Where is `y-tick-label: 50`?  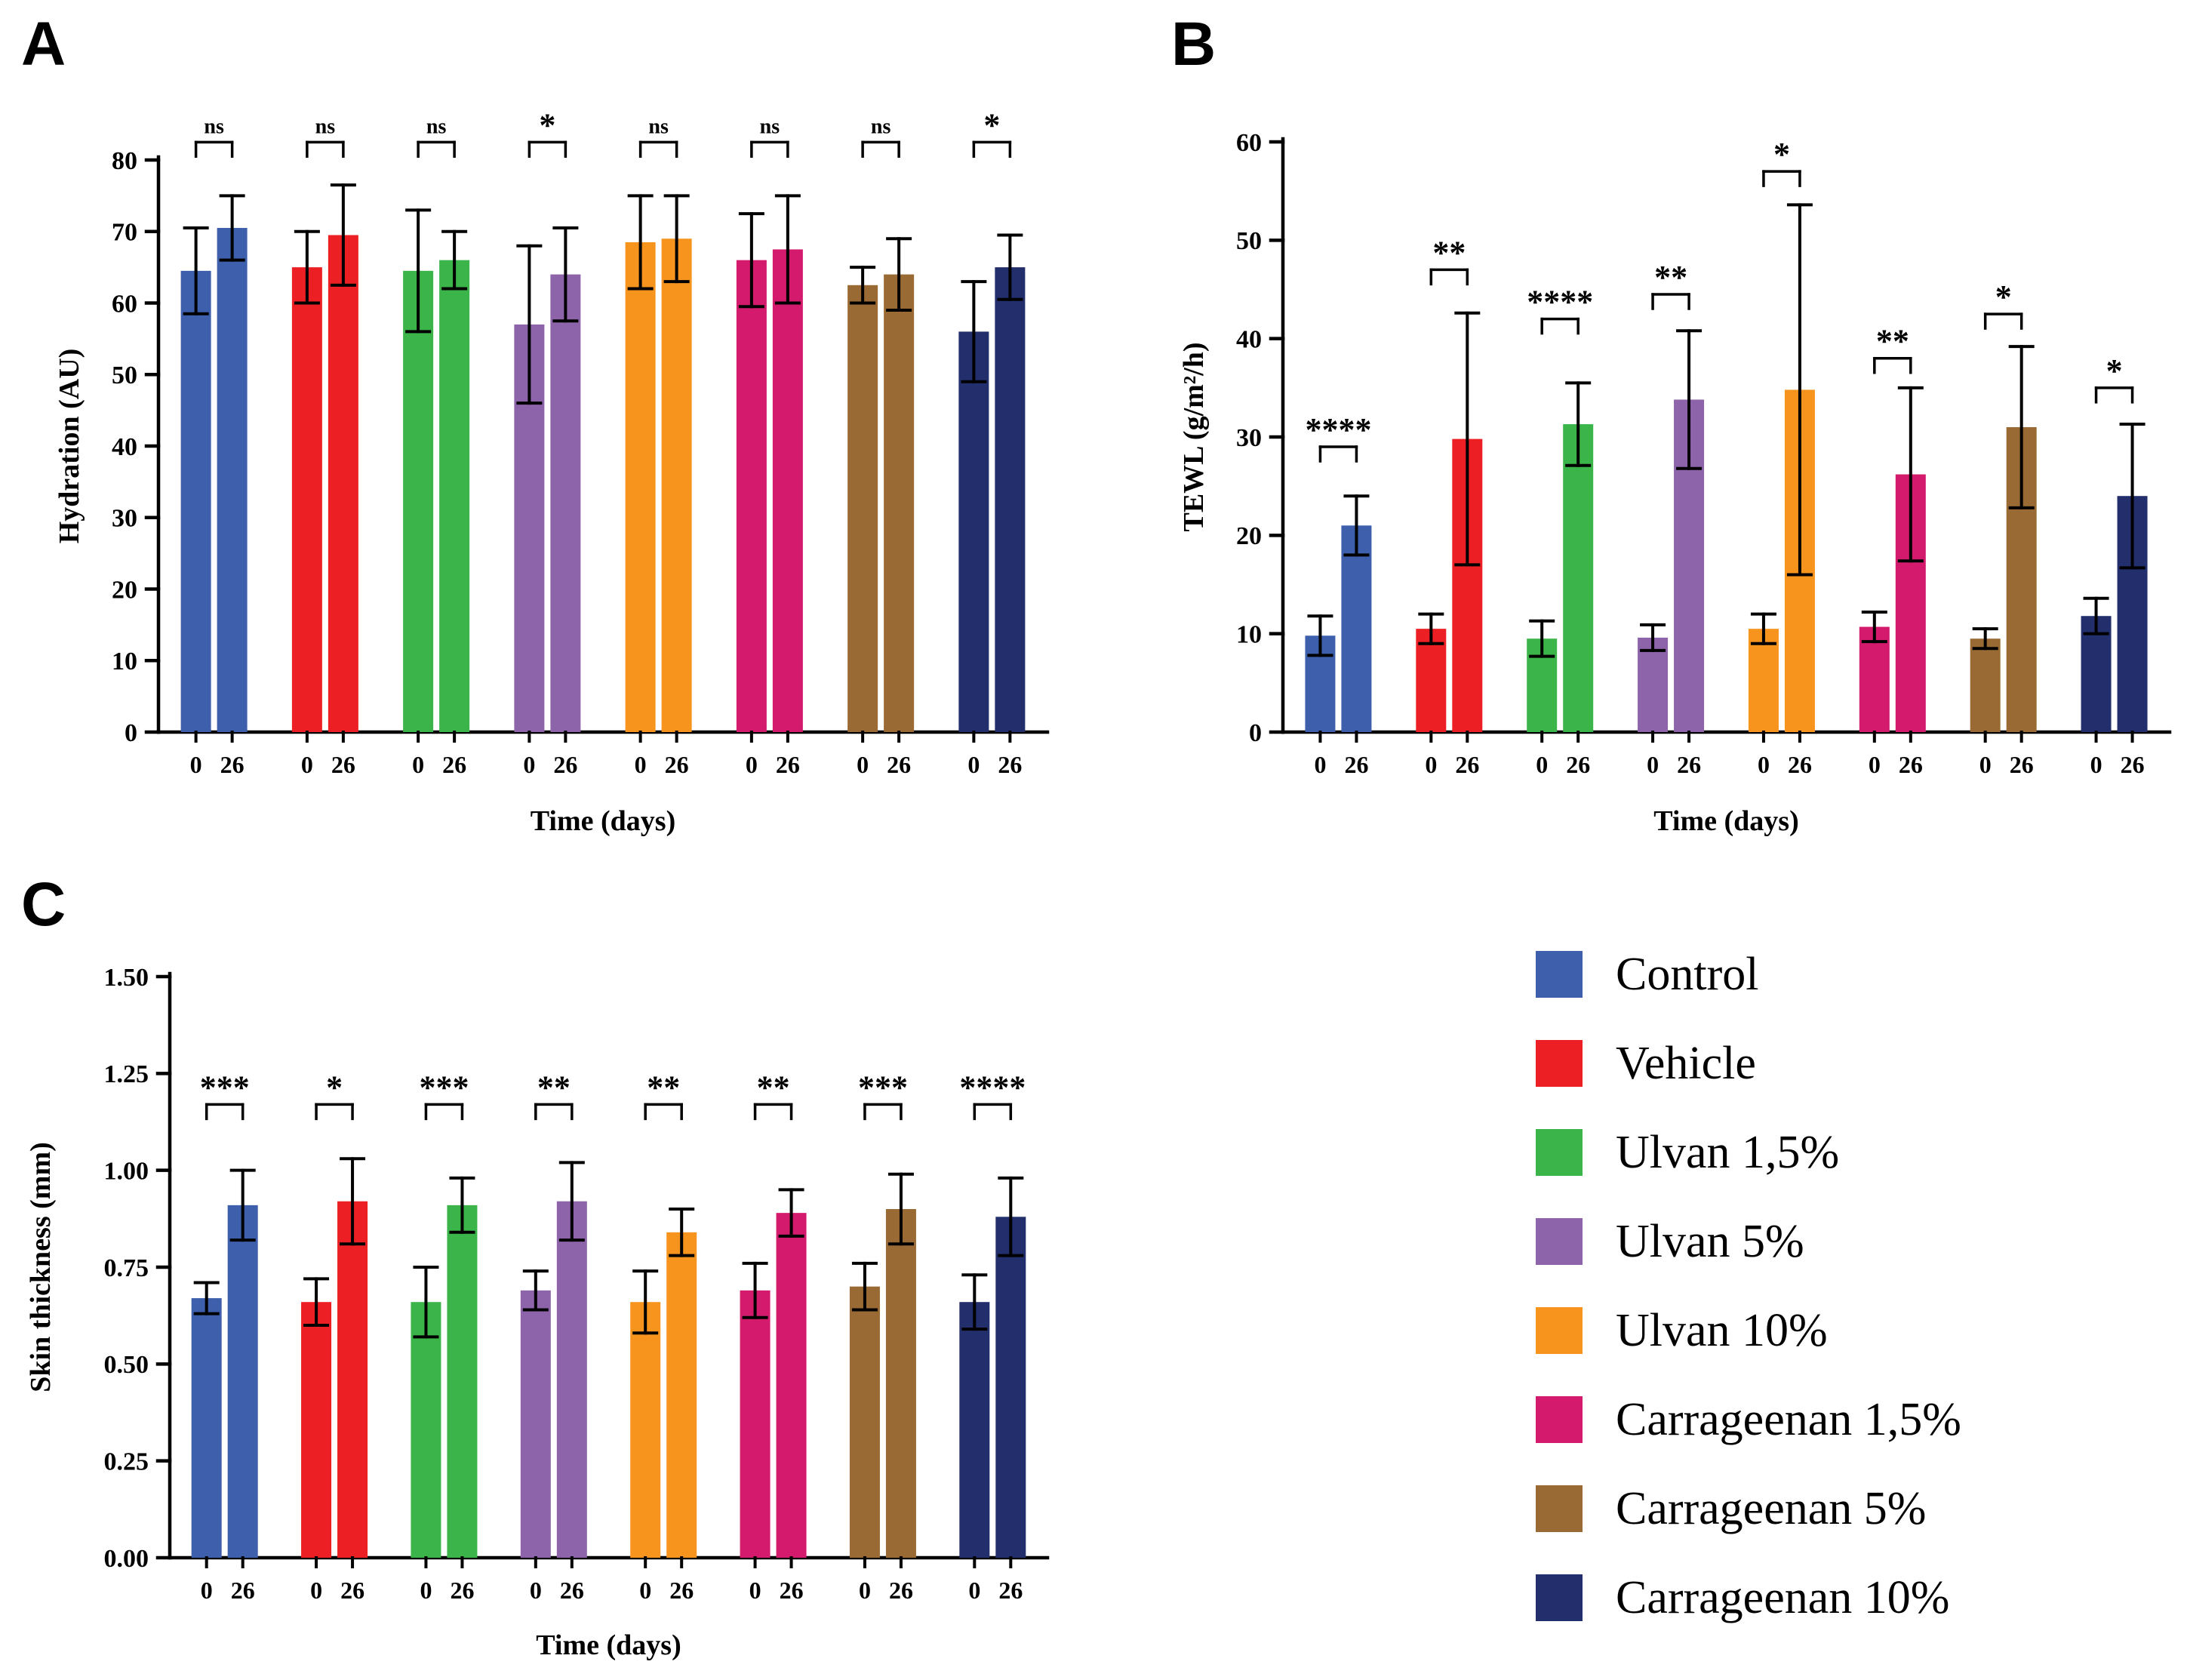 y-tick-label: 50 is located at coordinates (125, 375).